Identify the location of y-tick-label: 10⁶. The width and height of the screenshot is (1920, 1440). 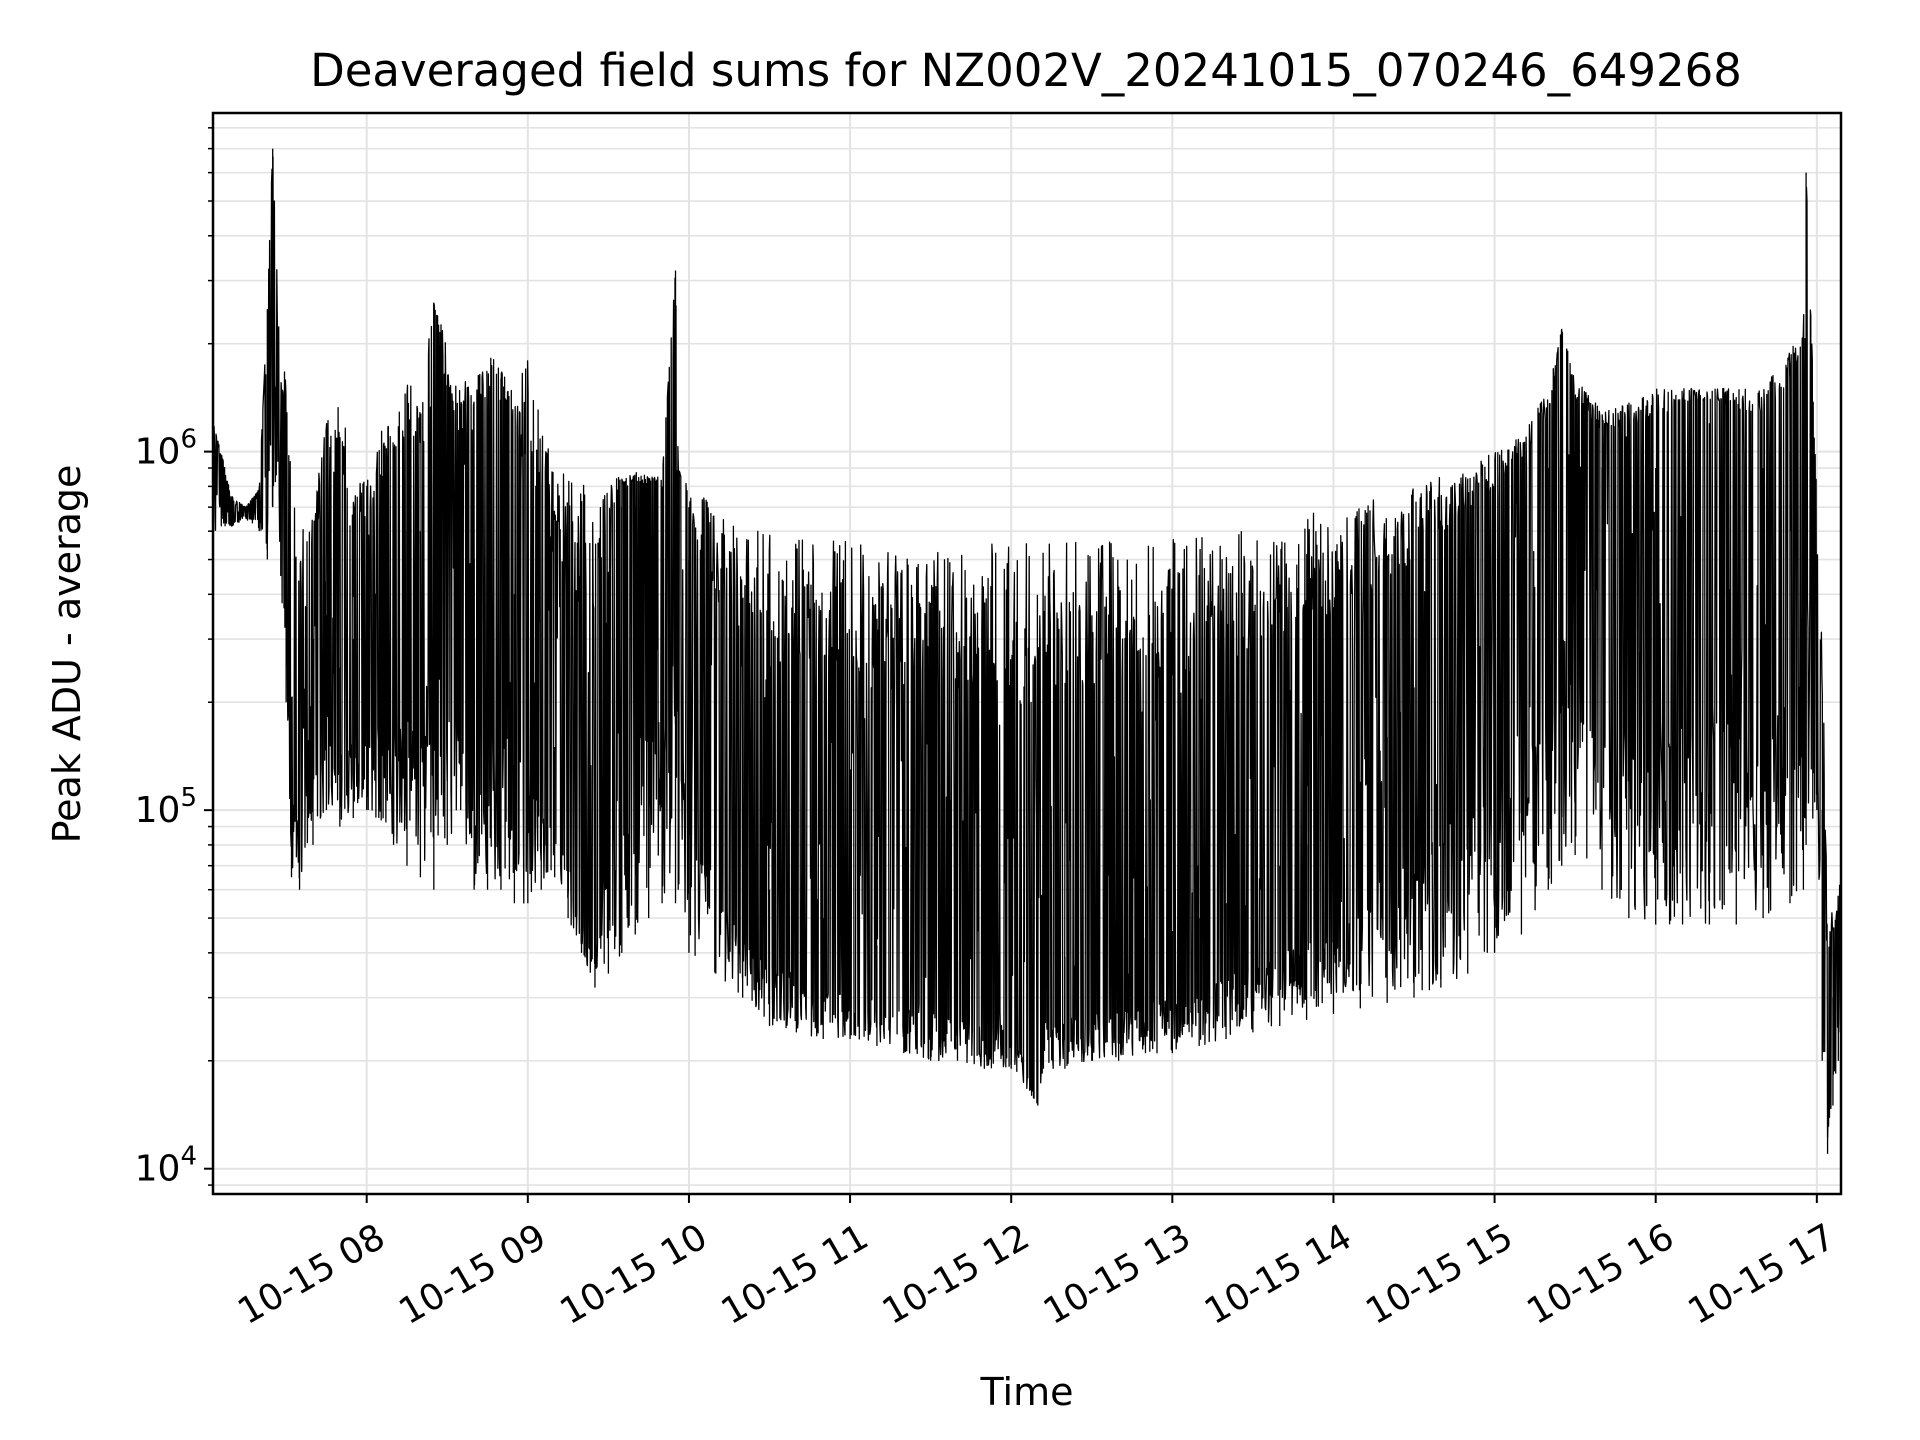
(166, 449).